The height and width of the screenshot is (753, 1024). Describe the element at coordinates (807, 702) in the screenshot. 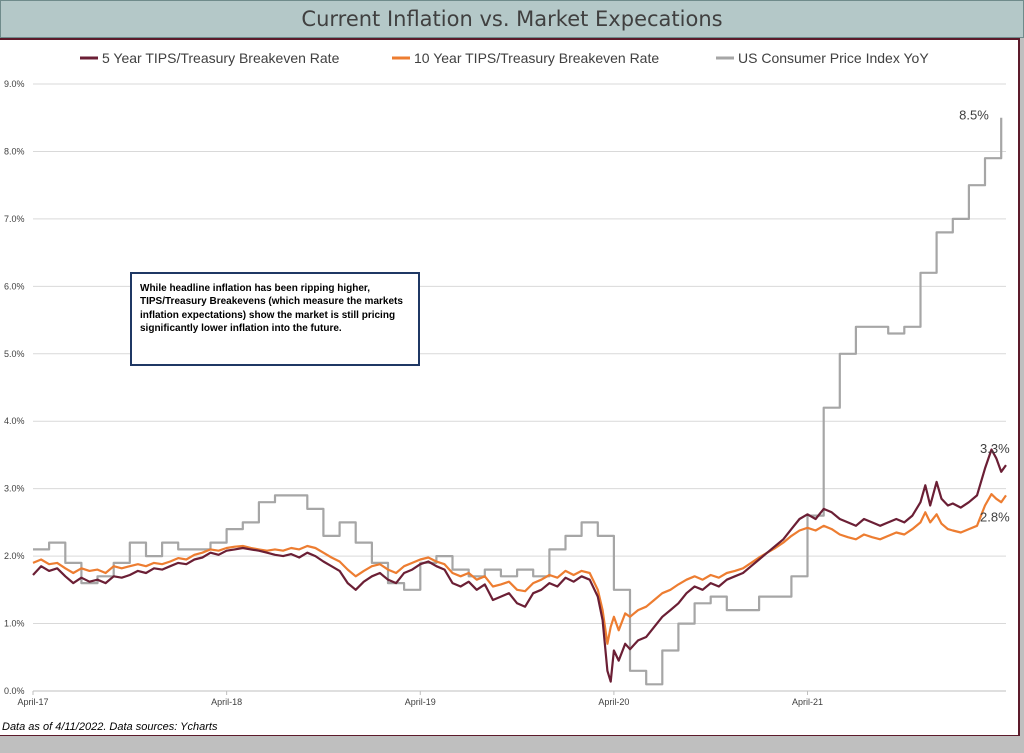

I see `x-tick-label: April-21` at that location.